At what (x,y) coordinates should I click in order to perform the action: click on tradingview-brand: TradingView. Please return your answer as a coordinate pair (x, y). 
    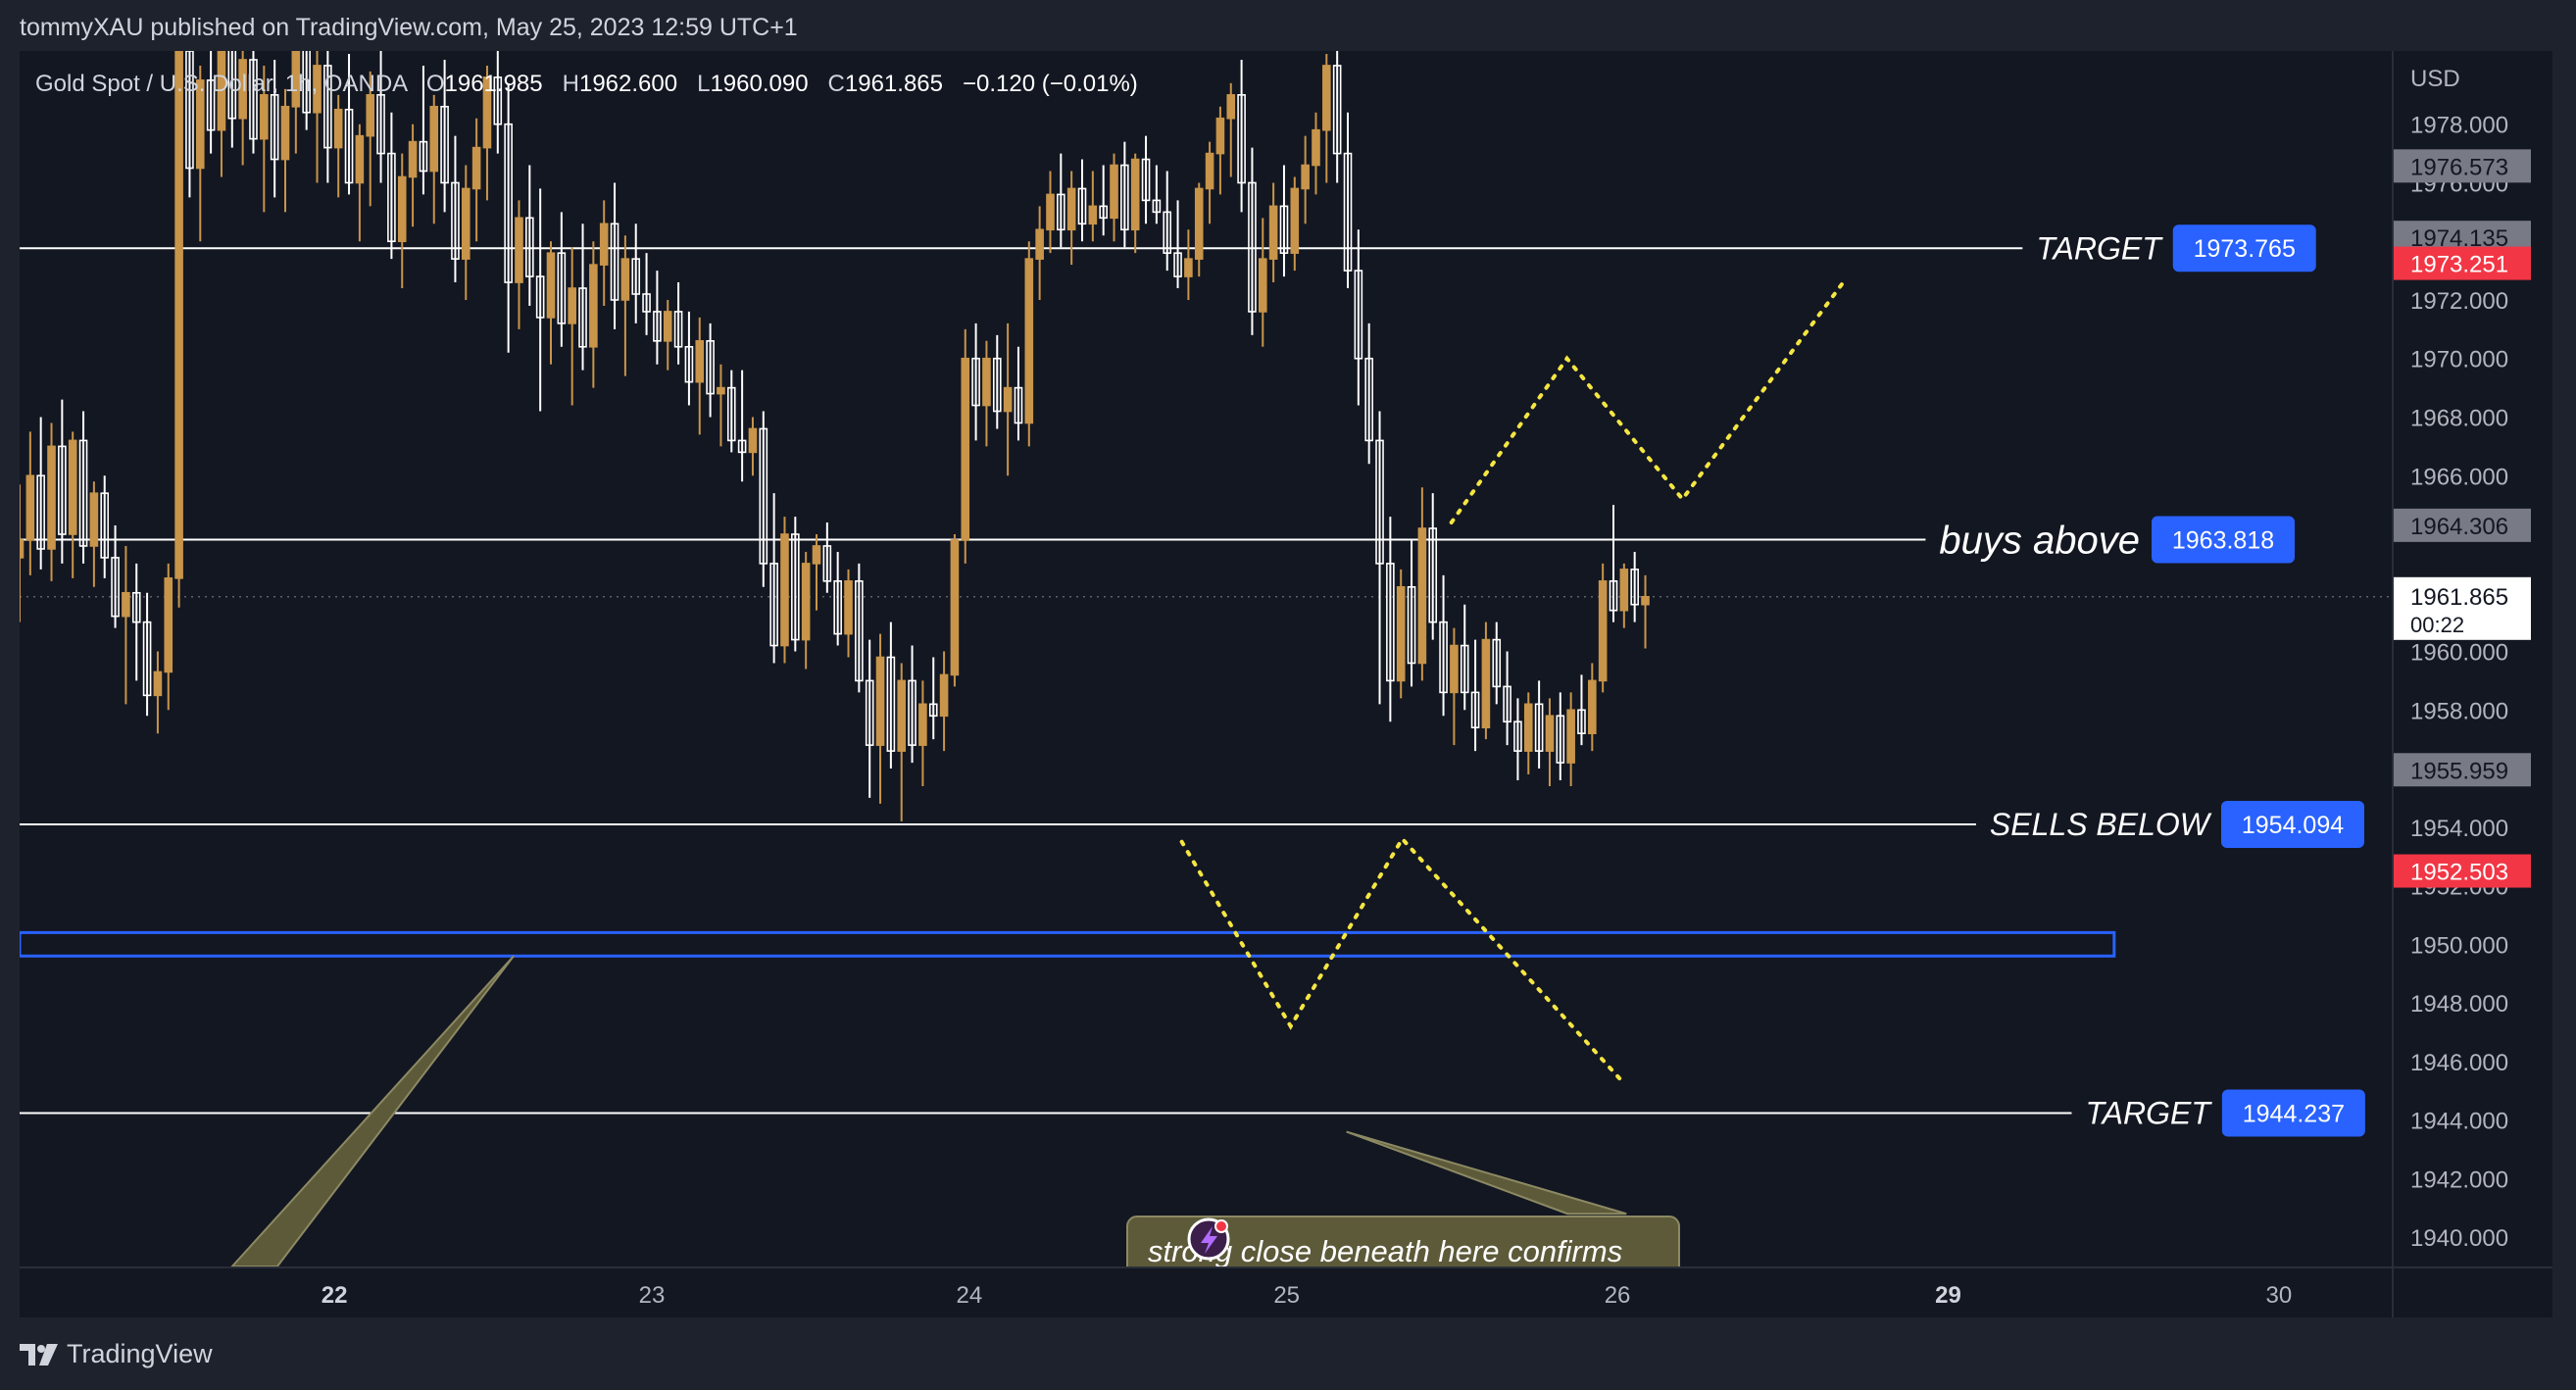
    Looking at the image, I should click on (116, 1354).